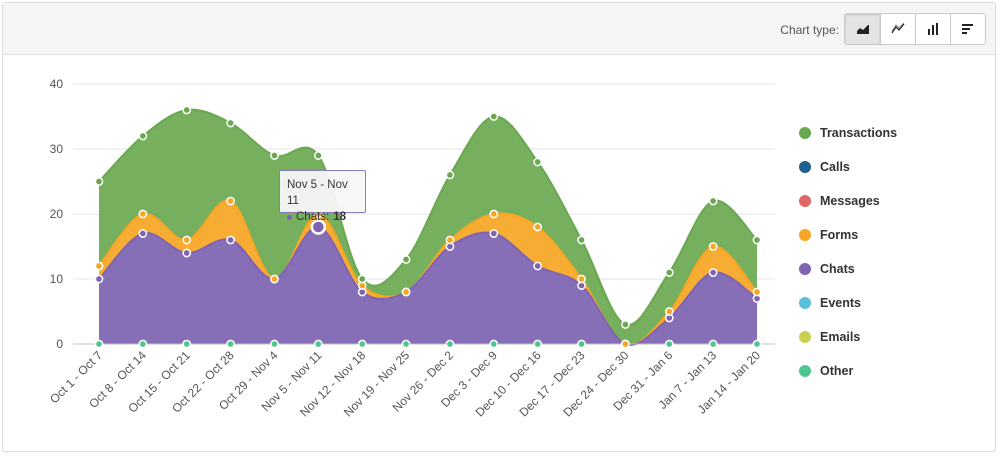 Image resolution: width=1000 pixels, height=456 pixels. I want to click on legend-item-other: Other, so click(848, 371).